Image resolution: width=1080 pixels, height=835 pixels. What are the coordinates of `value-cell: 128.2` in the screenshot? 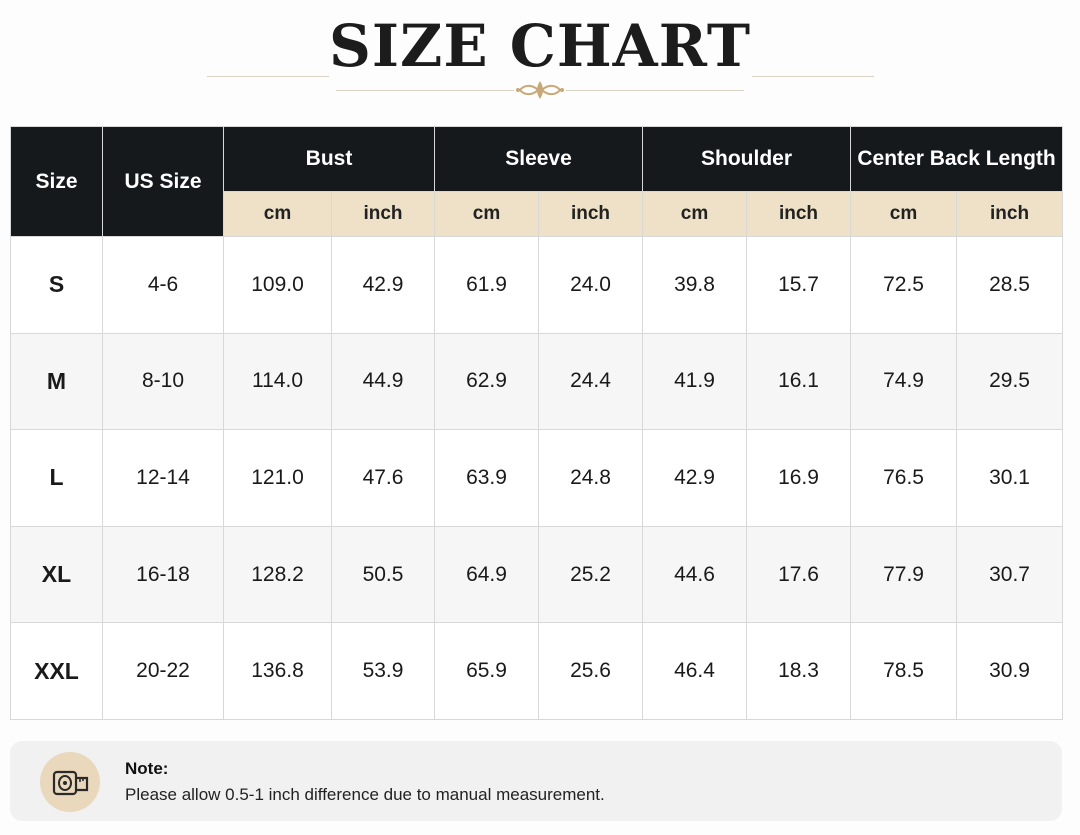 It's located at (277, 574).